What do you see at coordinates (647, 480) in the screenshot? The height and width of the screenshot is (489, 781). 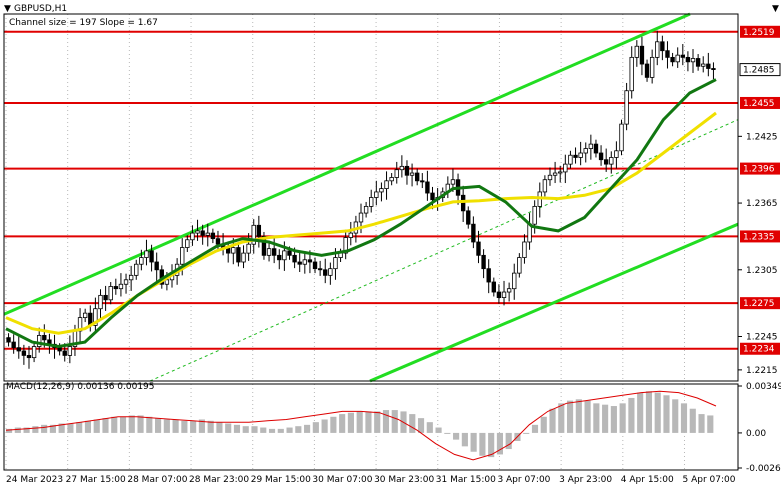 I see `x-tick-label: 4 Apr 15:00` at bounding box center [647, 480].